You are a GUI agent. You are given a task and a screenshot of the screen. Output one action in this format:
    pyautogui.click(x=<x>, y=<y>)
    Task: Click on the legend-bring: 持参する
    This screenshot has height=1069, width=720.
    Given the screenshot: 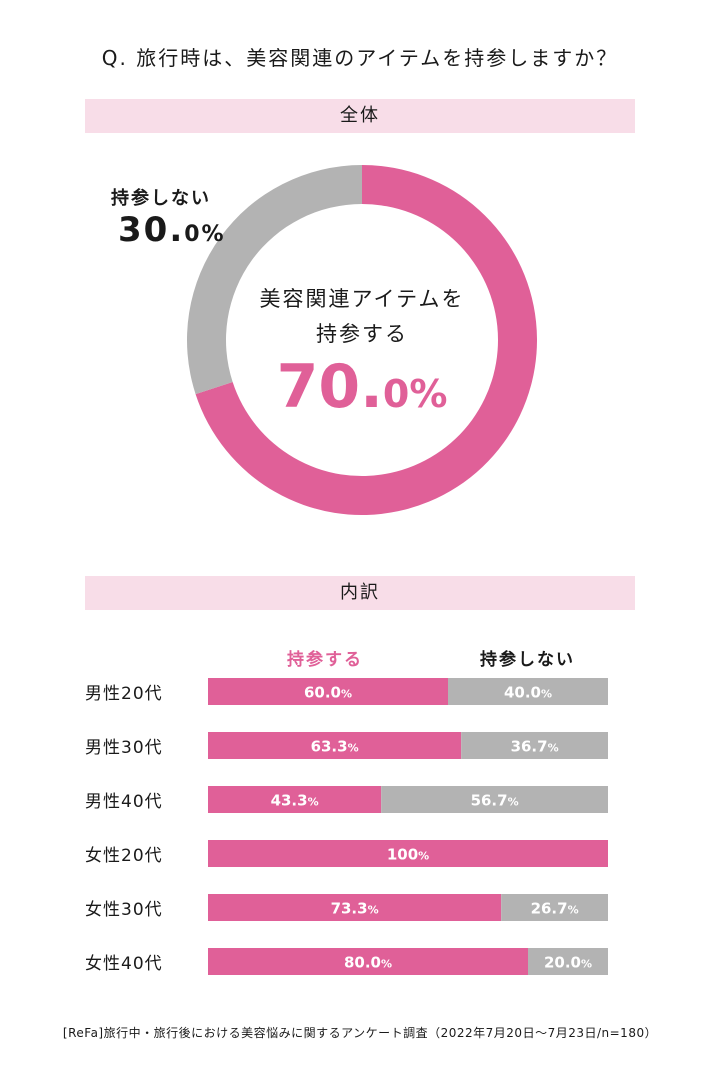 What is the action you would take?
    pyautogui.click(x=325, y=660)
    